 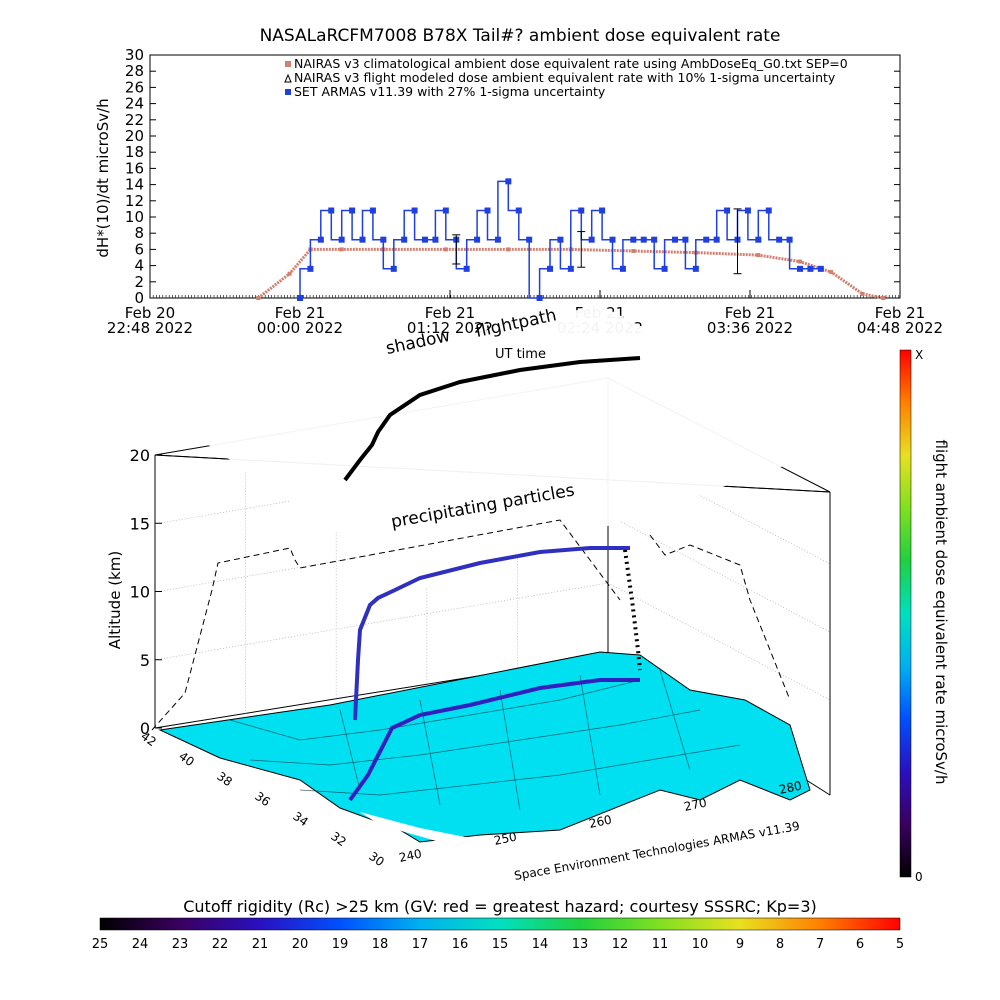 I want to click on altitude-tick-label: 20, so click(x=140, y=455).